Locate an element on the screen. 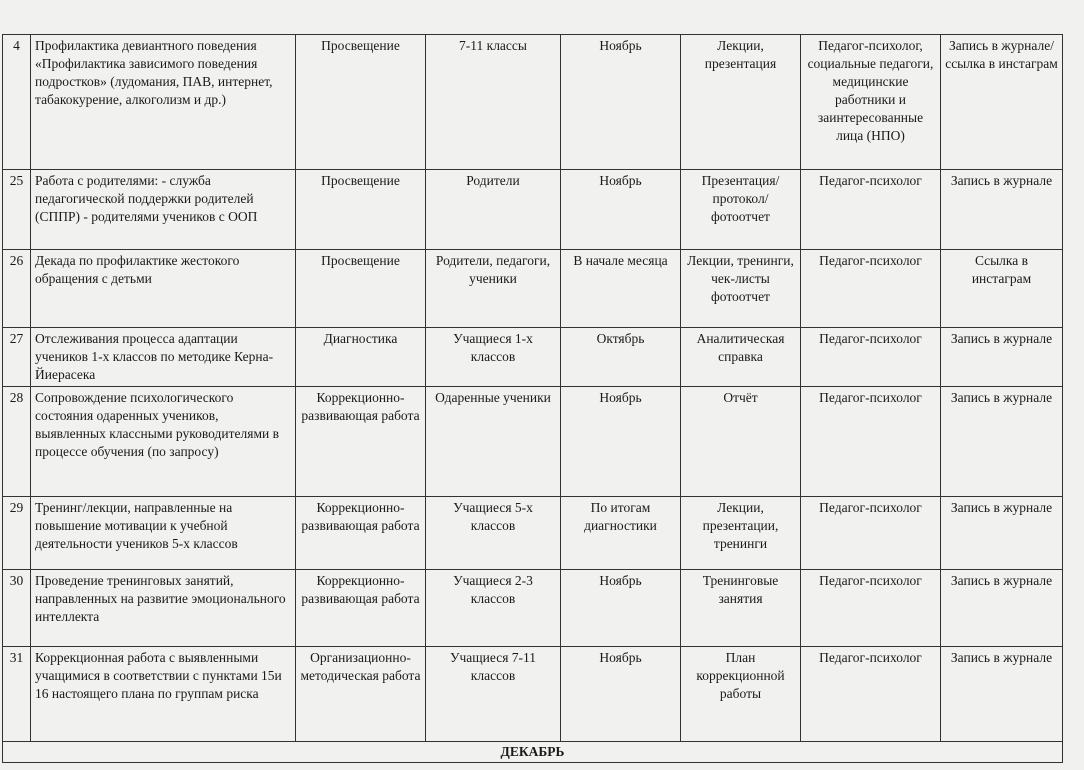 The height and width of the screenshot is (770, 1084). timing: Октябрь is located at coordinates (620, 357).